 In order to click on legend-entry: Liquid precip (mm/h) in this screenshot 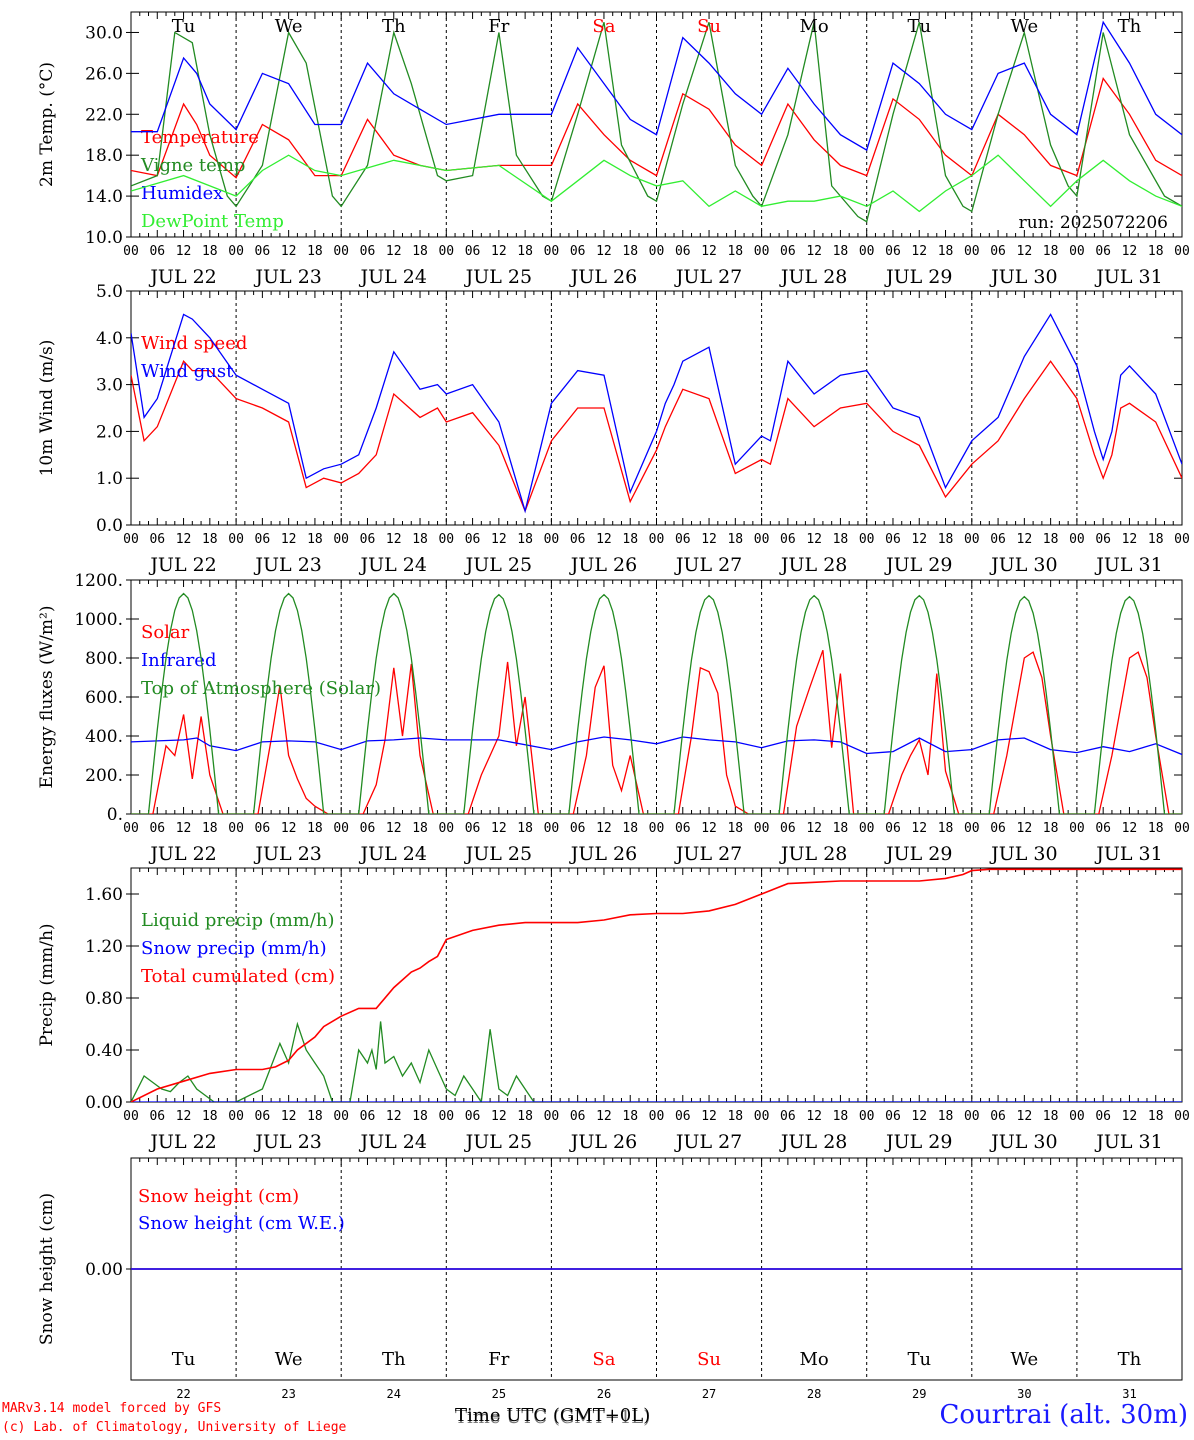, I will do `click(238, 920)`.